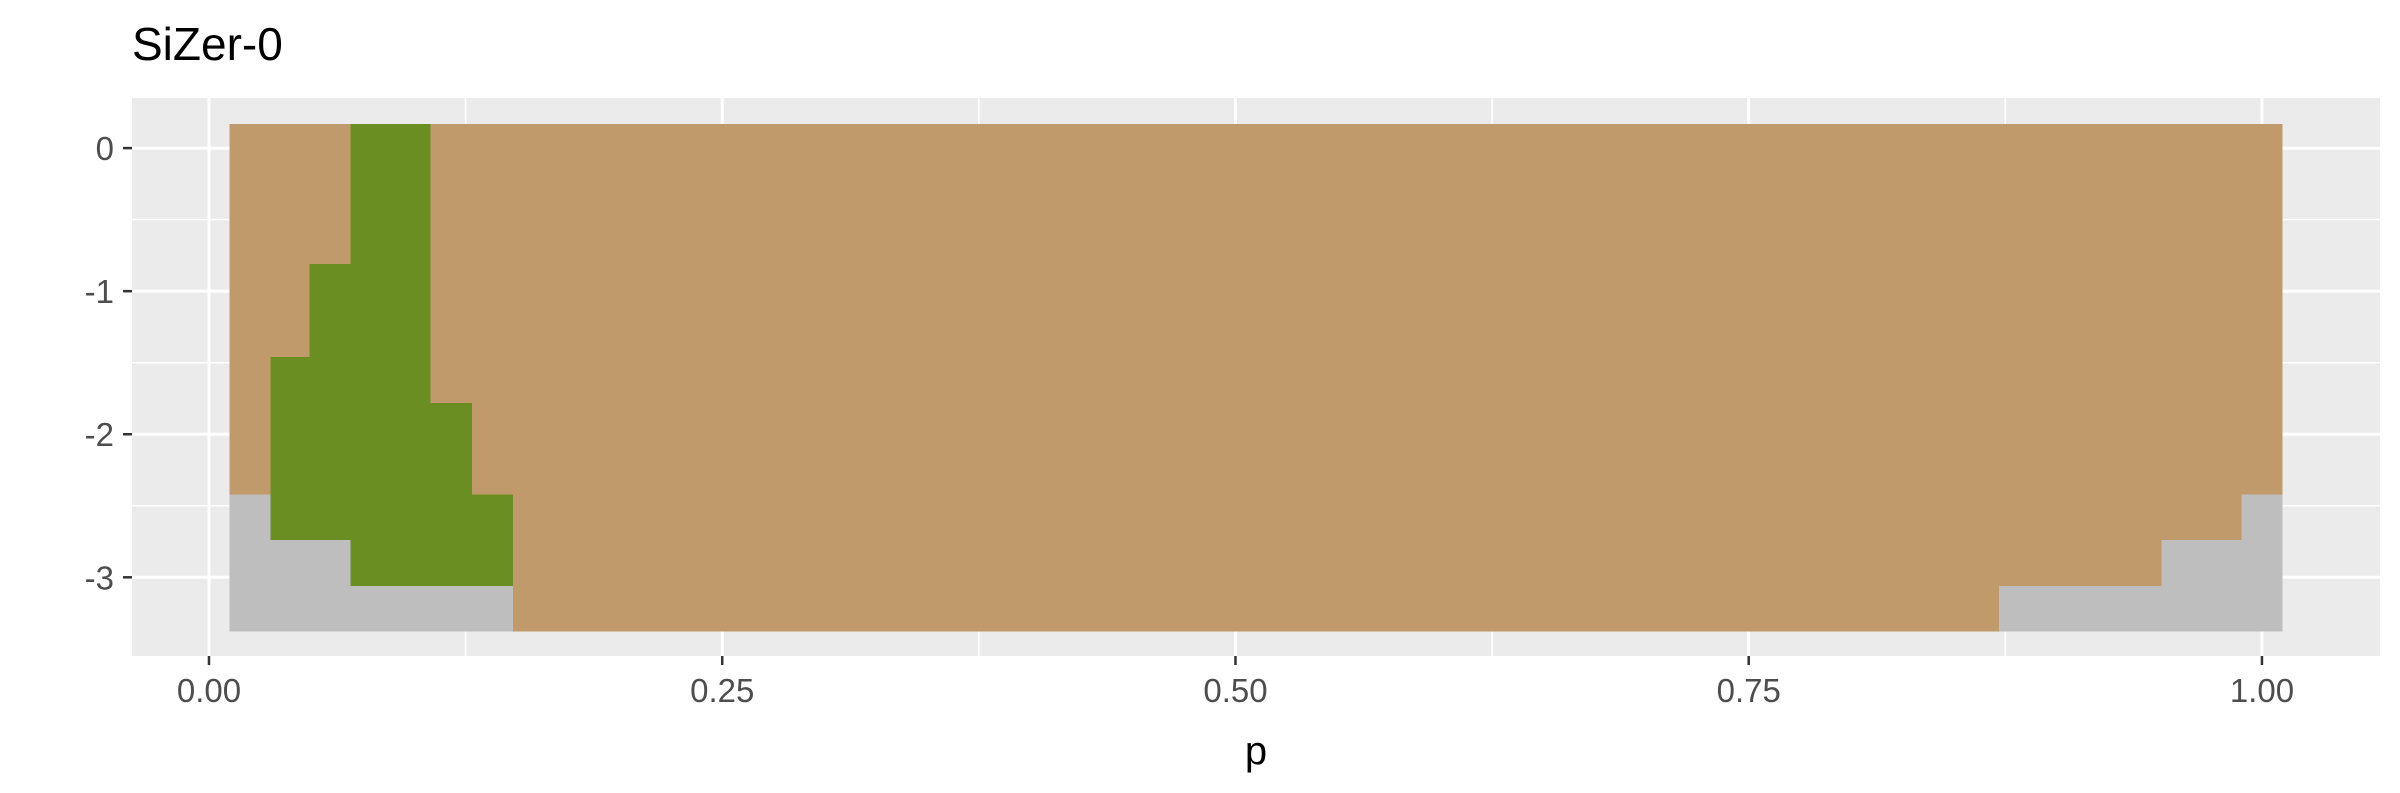 This screenshot has height=793, width=2400. Describe the element at coordinates (1256, 751) in the screenshot. I see `x-axis-title: p` at that location.